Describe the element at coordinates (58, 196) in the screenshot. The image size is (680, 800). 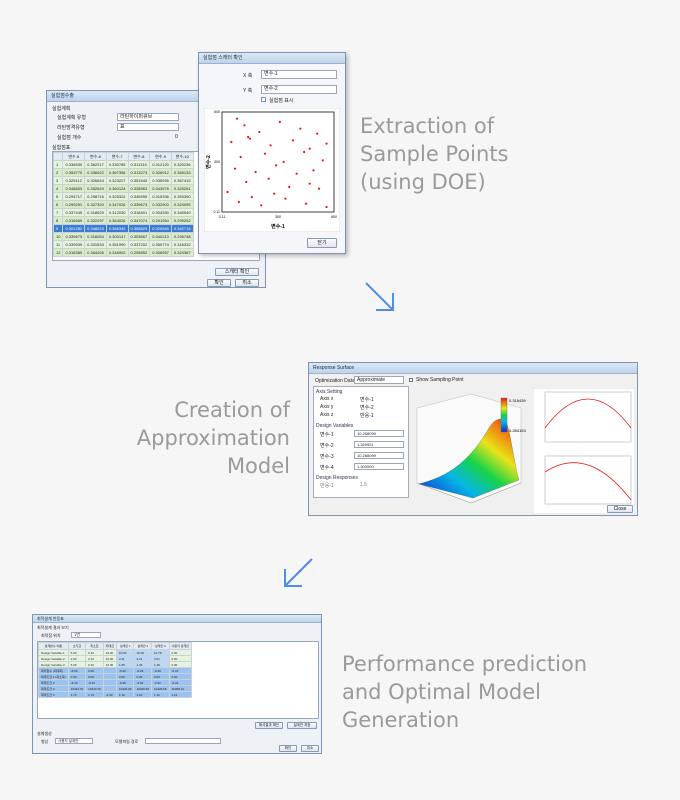
I see `doe-cell: 5` at that location.